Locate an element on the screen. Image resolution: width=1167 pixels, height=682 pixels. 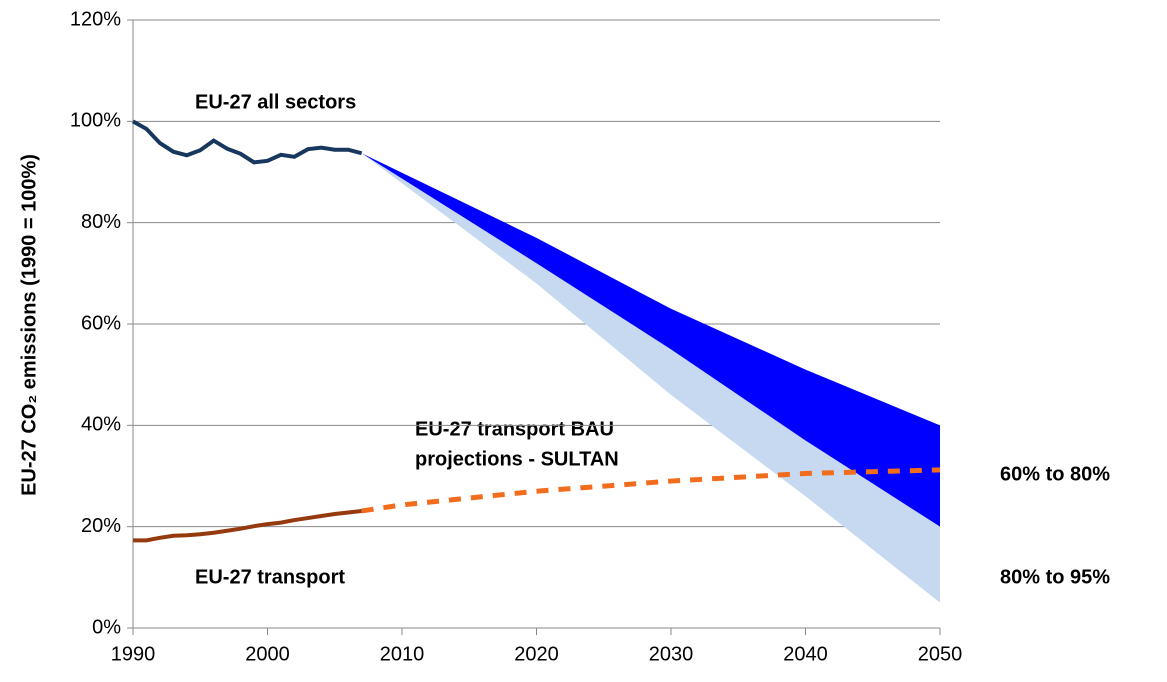
x-tick-label: 2040 is located at coordinates (805, 654).